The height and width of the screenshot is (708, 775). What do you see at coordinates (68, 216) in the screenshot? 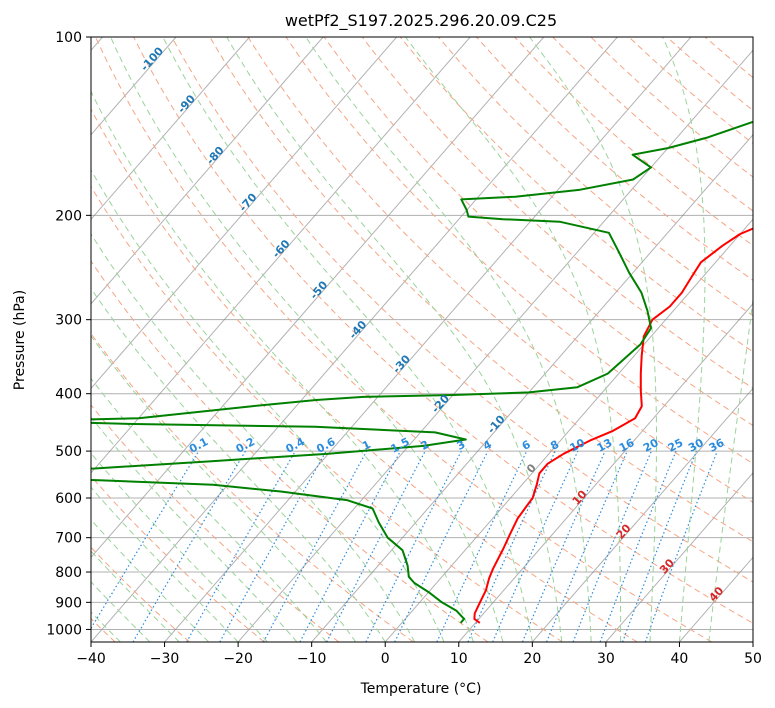
I see `y-tick-label: 200` at bounding box center [68, 216].